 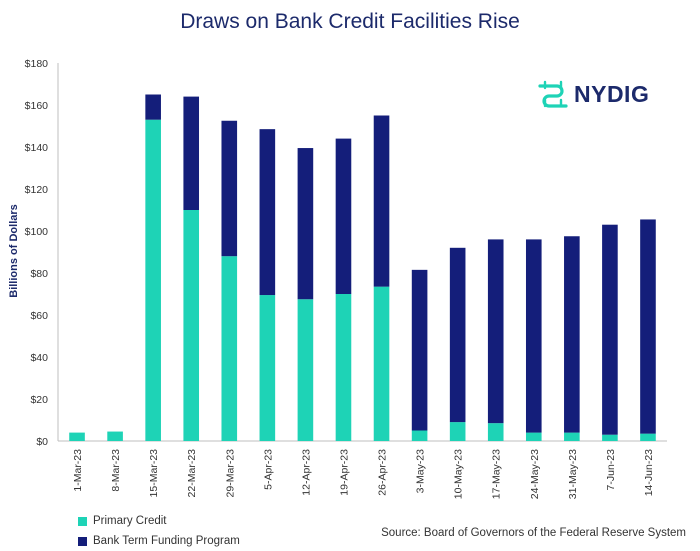 I want to click on x-tick-label: 15-Mar-23, so click(x=154, y=473).